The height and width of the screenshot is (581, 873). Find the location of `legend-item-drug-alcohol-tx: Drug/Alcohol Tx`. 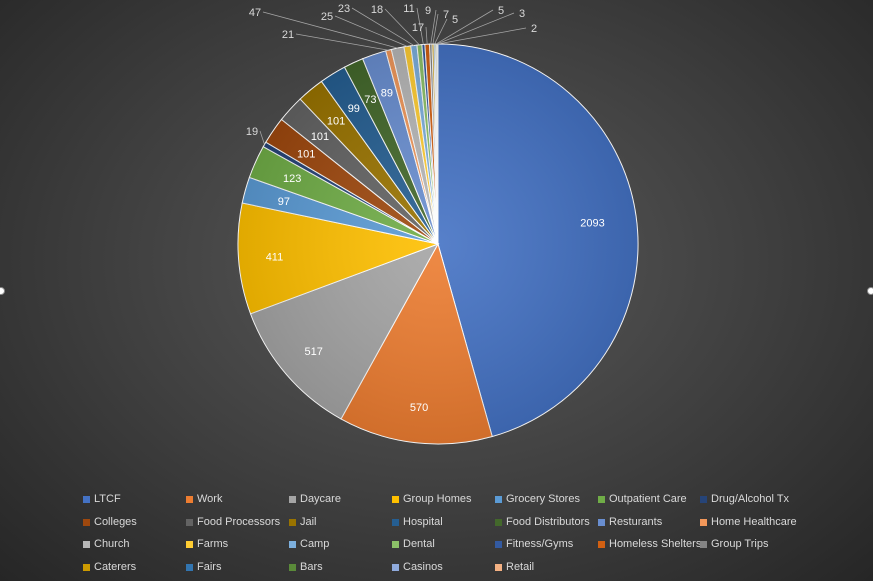

legend-item-drug-alcohol-tx: Drug/Alcohol Tx is located at coordinates (744, 499).